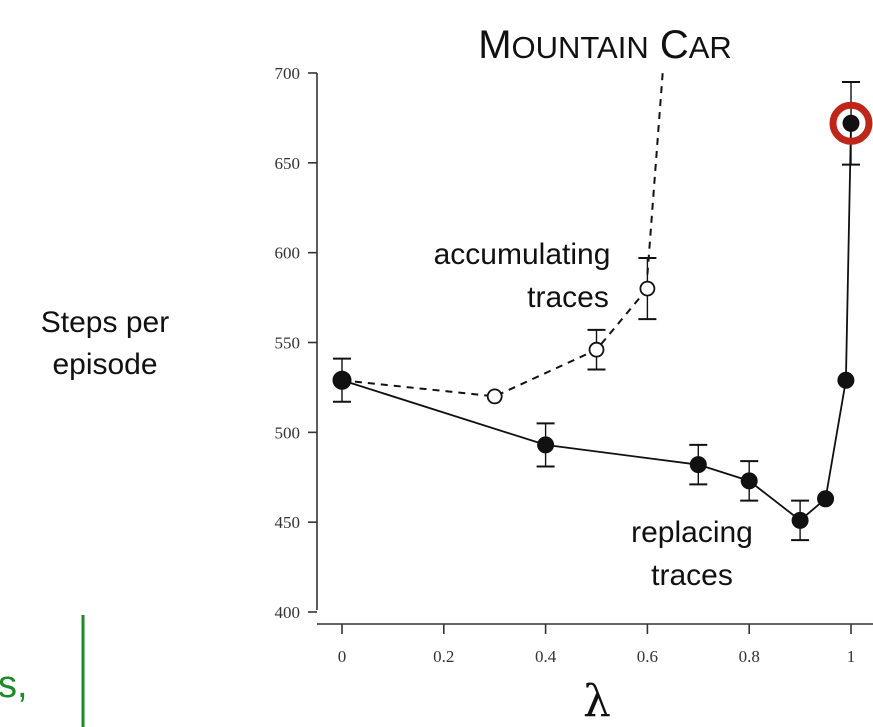 The image size is (873, 727). What do you see at coordinates (568, 297) in the screenshot?
I see `accumulating-annotation-line2: traces` at bounding box center [568, 297].